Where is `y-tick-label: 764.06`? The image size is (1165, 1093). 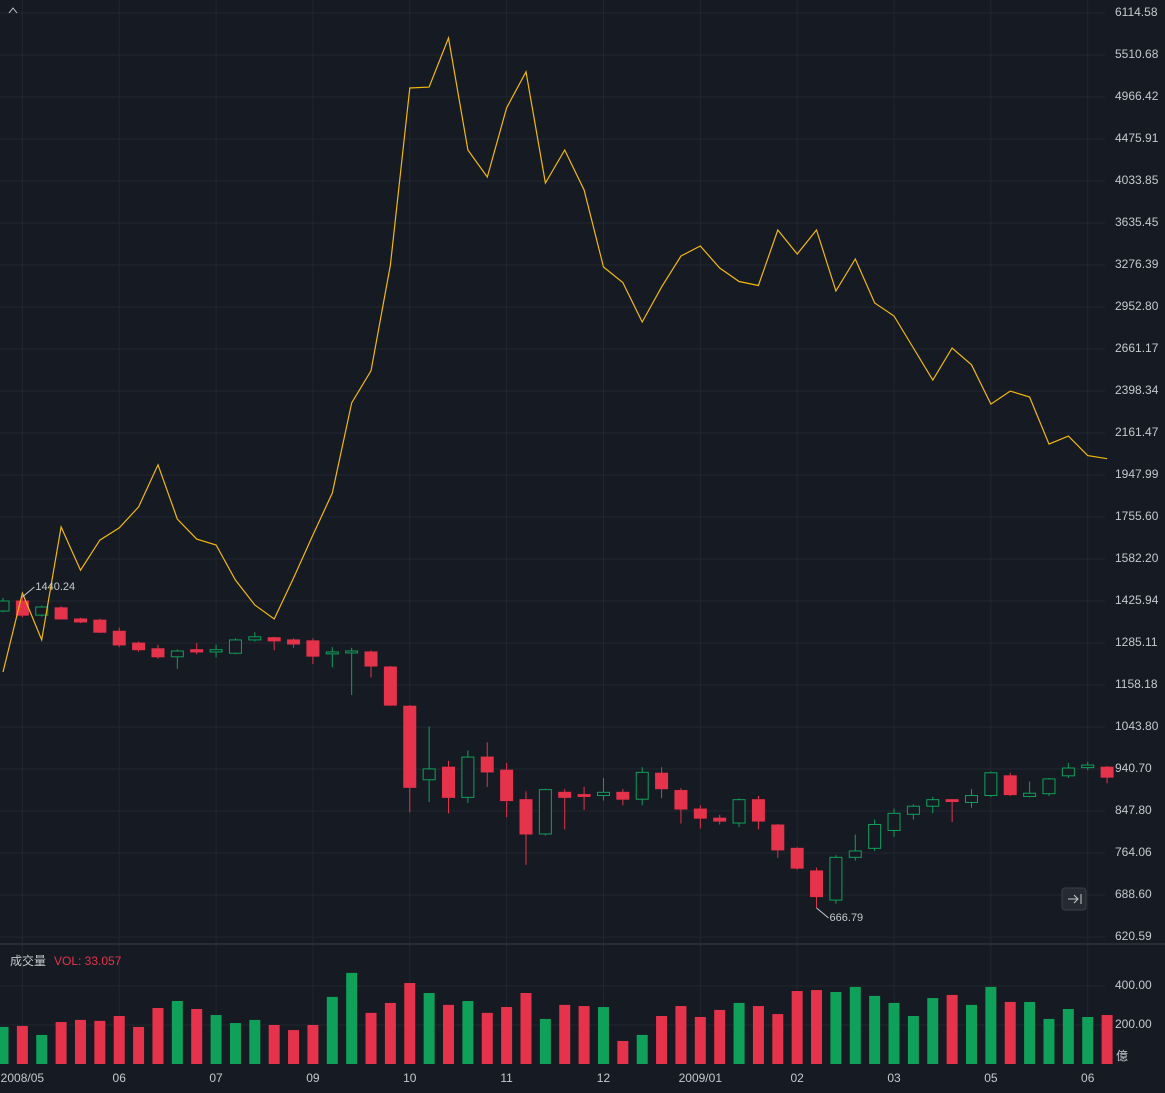 y-tick-label: 764.06 is located at coordinates (1133, 852).